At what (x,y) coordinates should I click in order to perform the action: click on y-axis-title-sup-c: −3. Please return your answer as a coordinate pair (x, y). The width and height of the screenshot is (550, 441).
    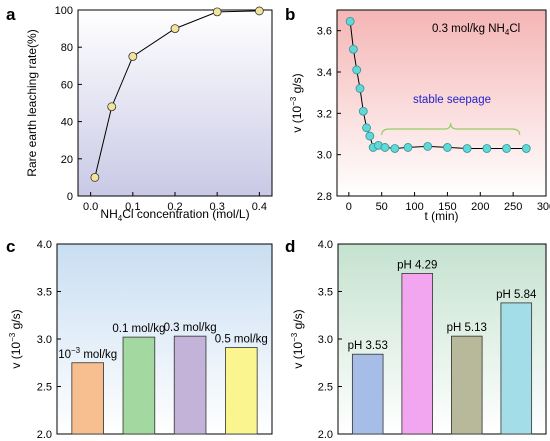
    Looking at the image, I should click on (12, 337).